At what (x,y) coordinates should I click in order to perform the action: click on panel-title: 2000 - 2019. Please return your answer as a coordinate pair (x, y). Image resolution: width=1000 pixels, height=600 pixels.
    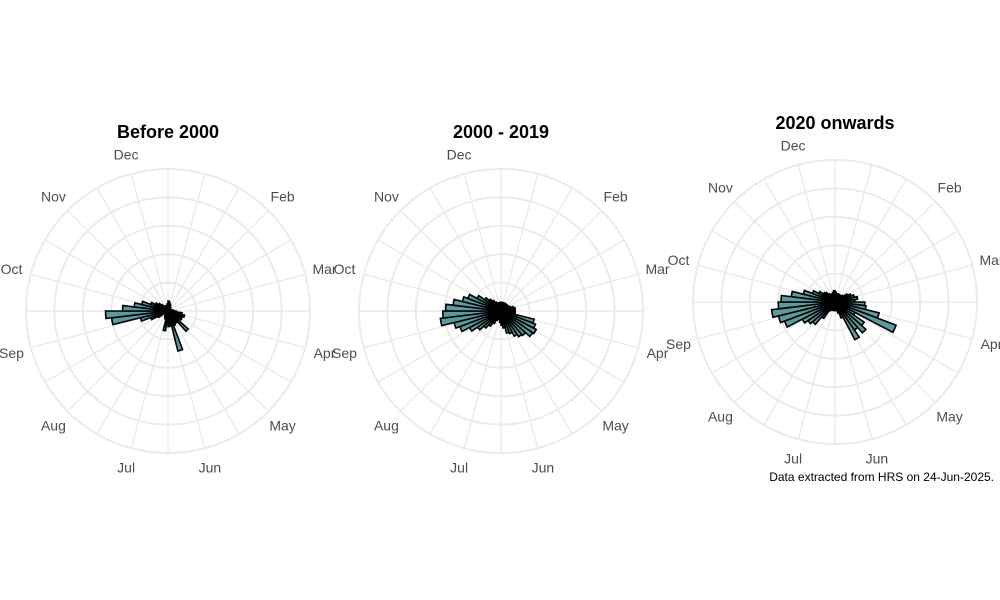
    Looking at the image, I should click on (501, 132).